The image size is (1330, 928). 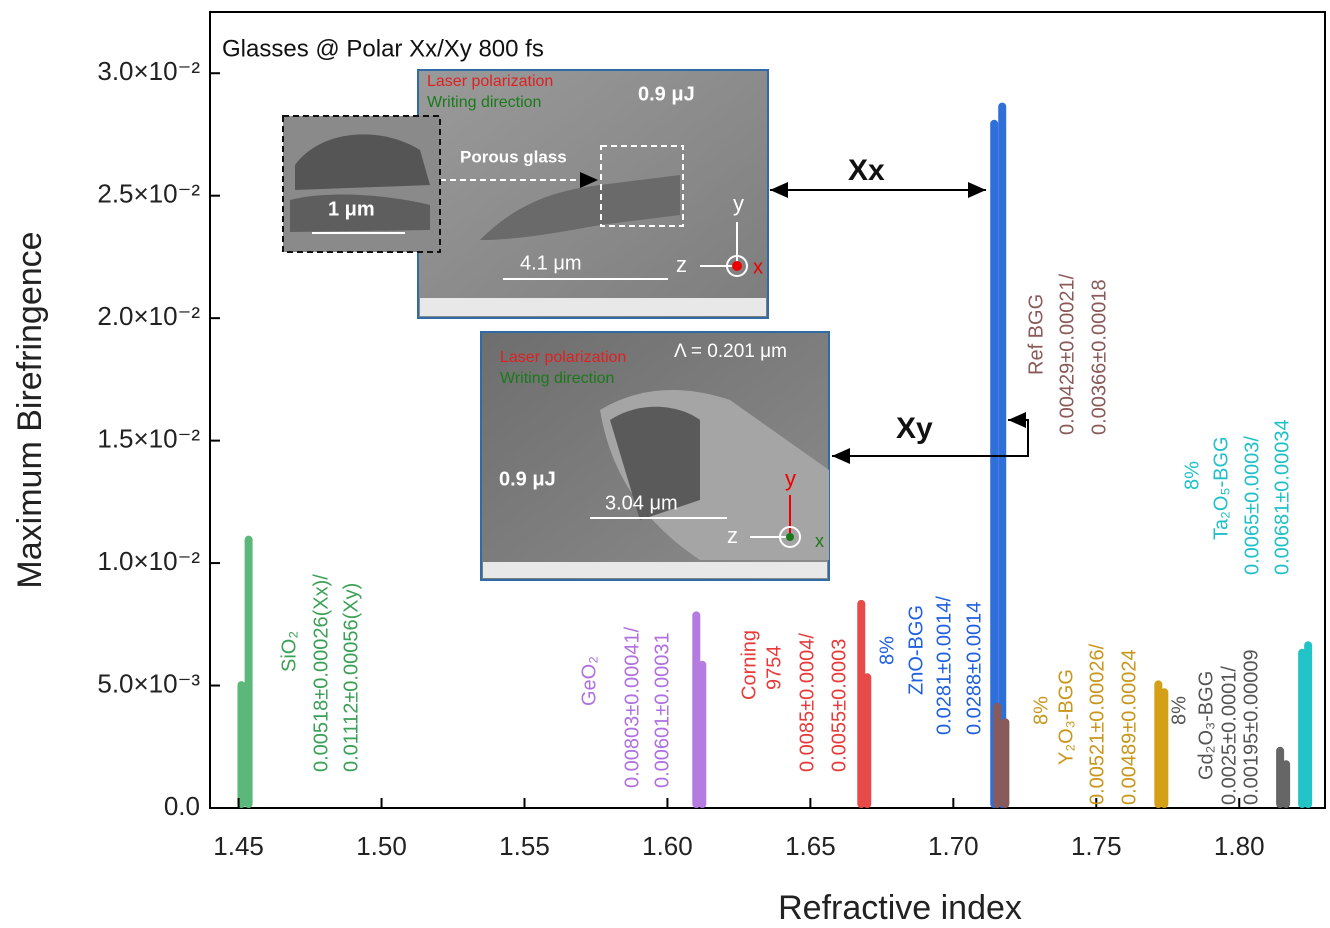 What do you see at coordinates (351, 209) in the screenshot?
I see `inset-text: 1 μm` at bounding box center [351, 209].